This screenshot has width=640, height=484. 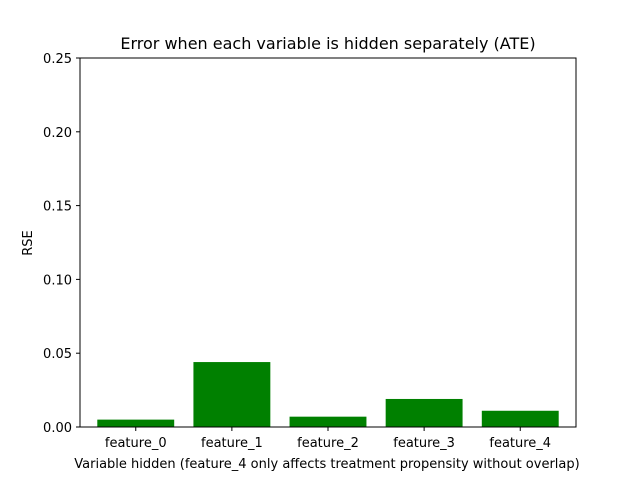 What do you see at coordinates (57, 59) in the screenshot?
I see `y-tick-label: 0.25` at bounding box center [57, 59].